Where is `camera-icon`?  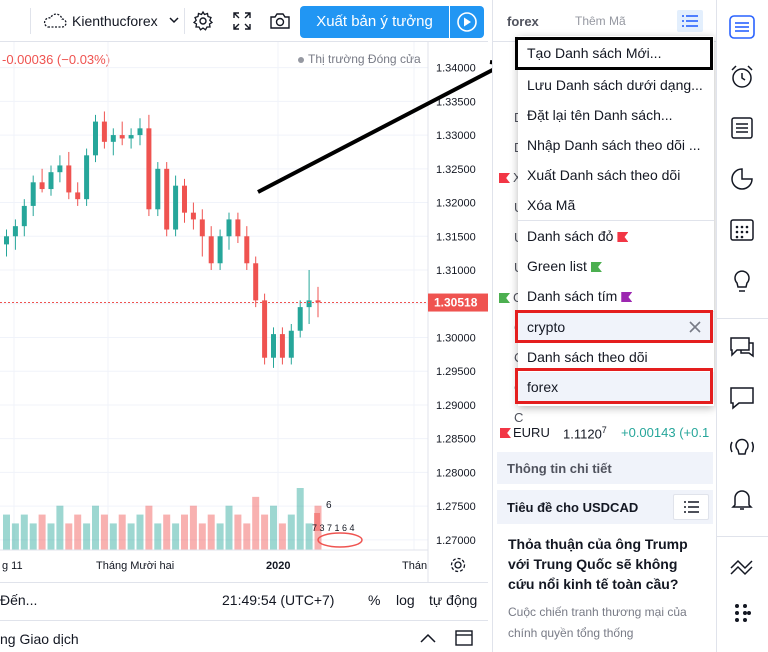
camera-icon is located at coordinates (280, 21).